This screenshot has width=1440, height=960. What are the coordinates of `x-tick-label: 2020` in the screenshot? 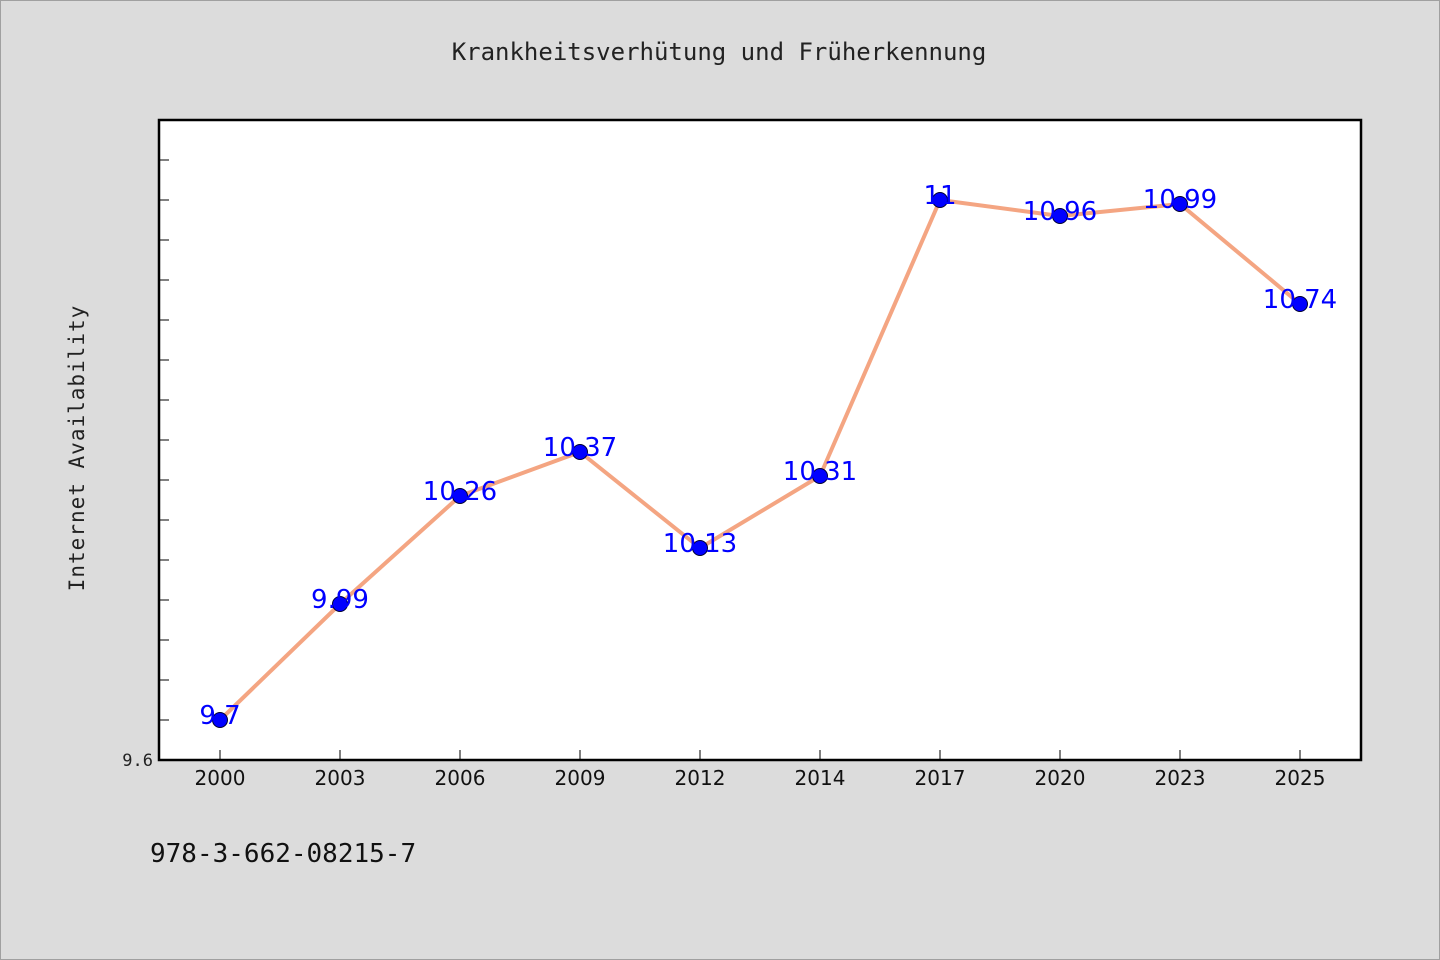 It's located at (1060, 778).